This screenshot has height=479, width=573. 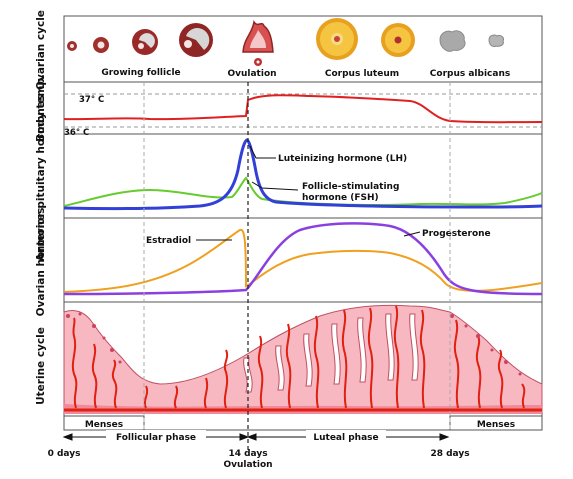 I want to click on follicle-mature, so click(x=196, y=40).